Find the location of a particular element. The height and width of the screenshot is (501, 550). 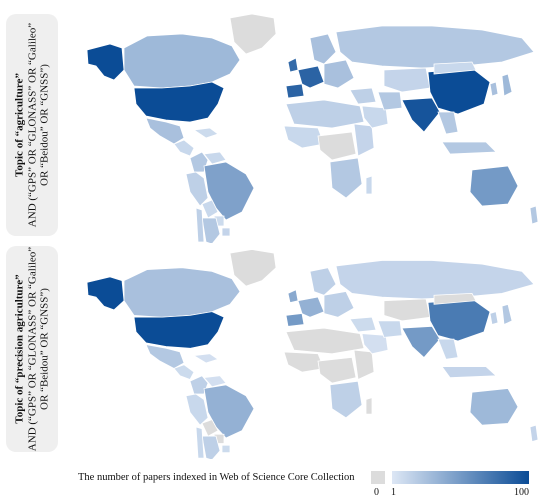

legend-color-ramp is located at coordinates (460, 477).